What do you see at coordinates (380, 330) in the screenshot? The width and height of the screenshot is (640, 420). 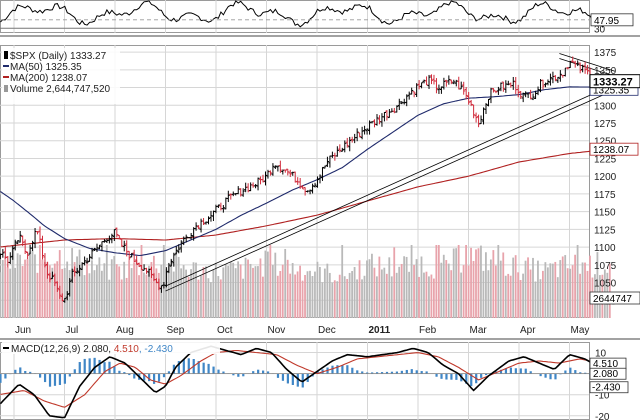 I see `x-tick-label: 2011` at bounding box center [380, 330].